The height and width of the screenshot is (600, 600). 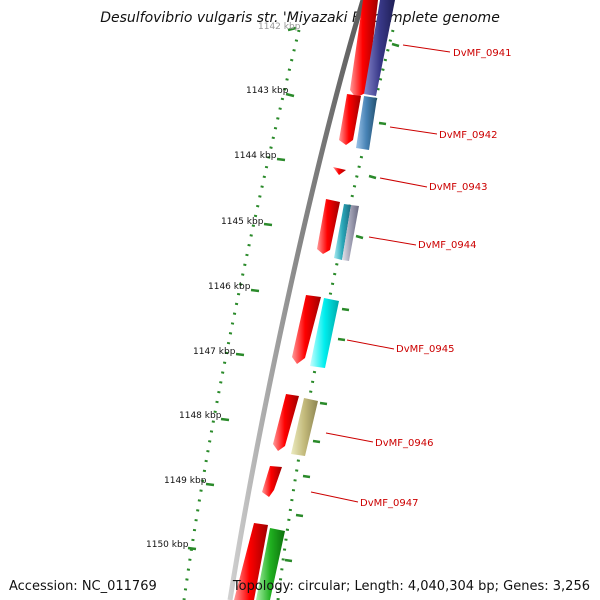 What do you see at coordinates (214, 352) in the screenshot?
I see `tick-label-1147: 1147 kbp` at bounding box center [214, 352].